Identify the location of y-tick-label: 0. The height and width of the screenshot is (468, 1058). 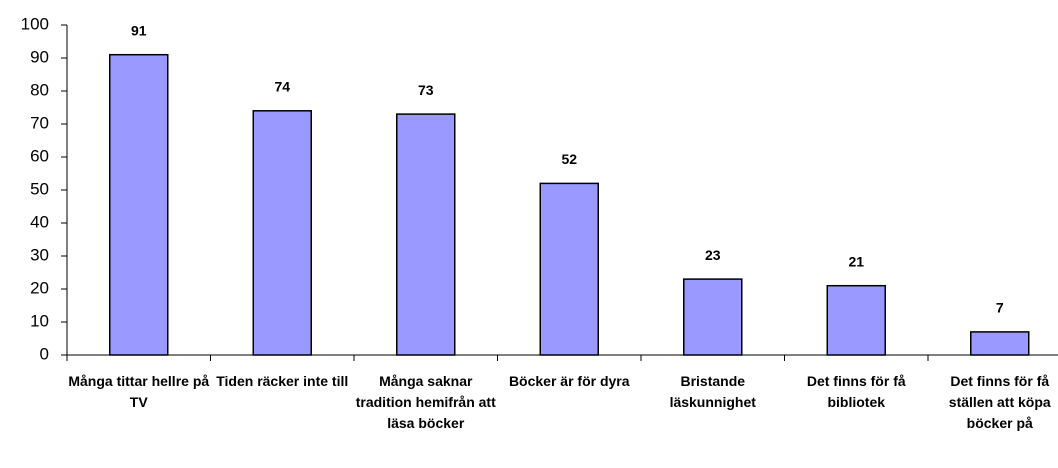
(44, 353).